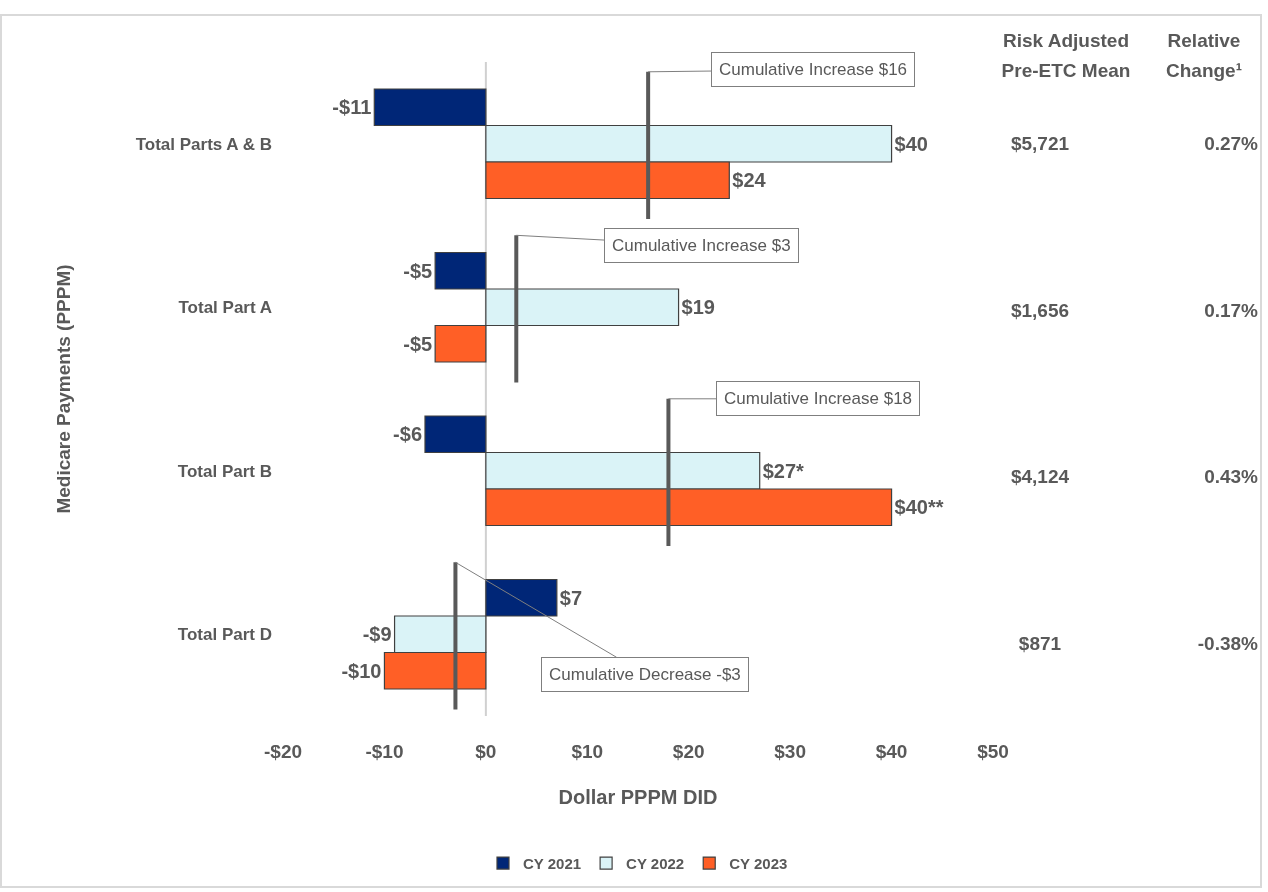  Describe the element at coordinates (224, 471) in the screenshot. I see `y-tick-label: Total Part B` at that location.